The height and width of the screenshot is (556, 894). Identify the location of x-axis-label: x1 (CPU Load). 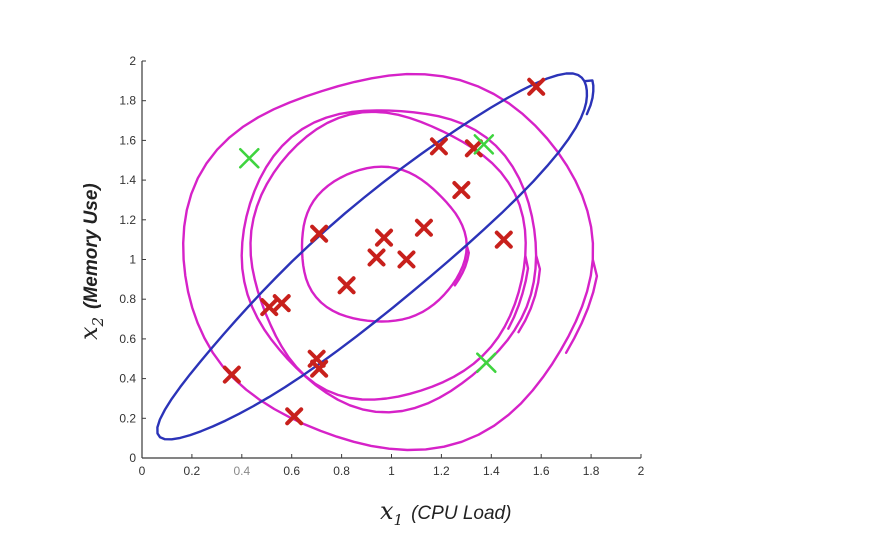
(445, 513).